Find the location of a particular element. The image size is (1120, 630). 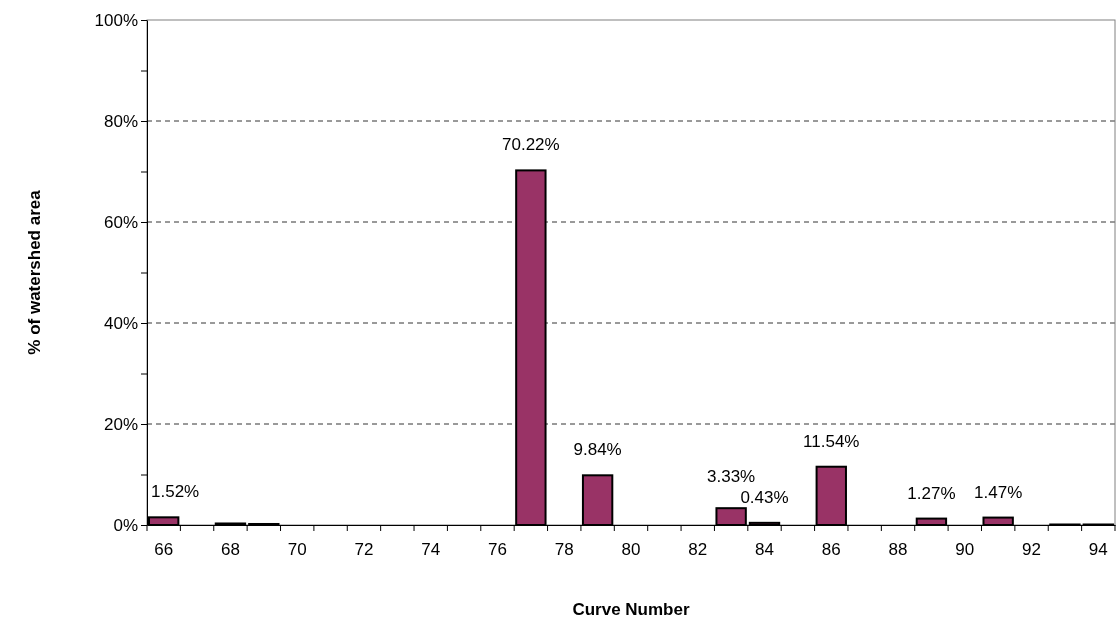

data-label: 9.84% is located at coordinates (597, 450).